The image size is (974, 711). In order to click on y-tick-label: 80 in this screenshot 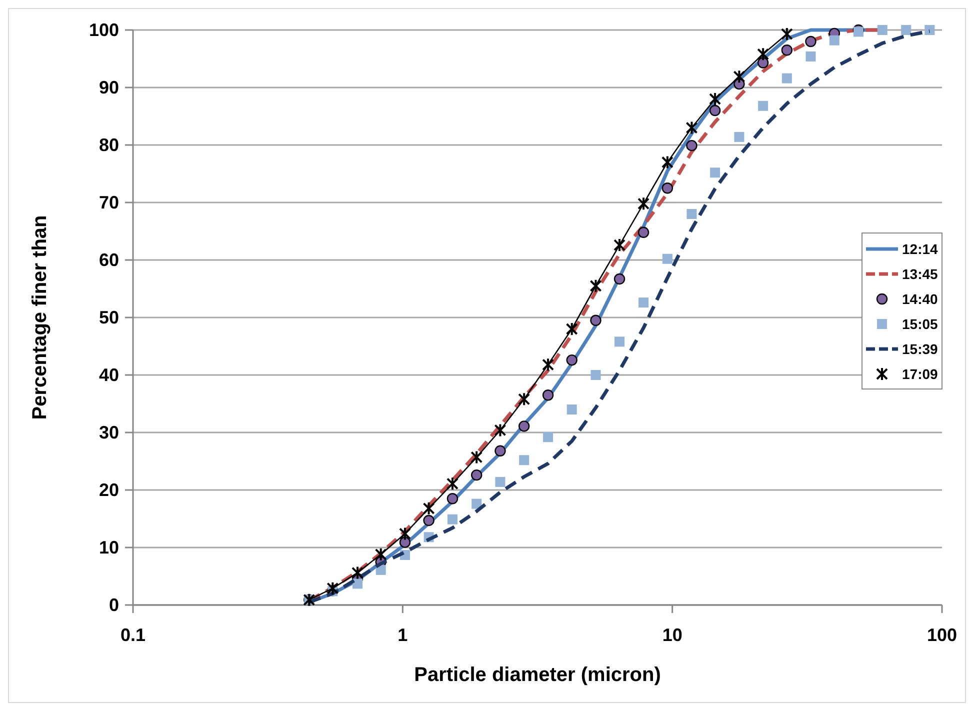, I will do `click(108, 145)`.